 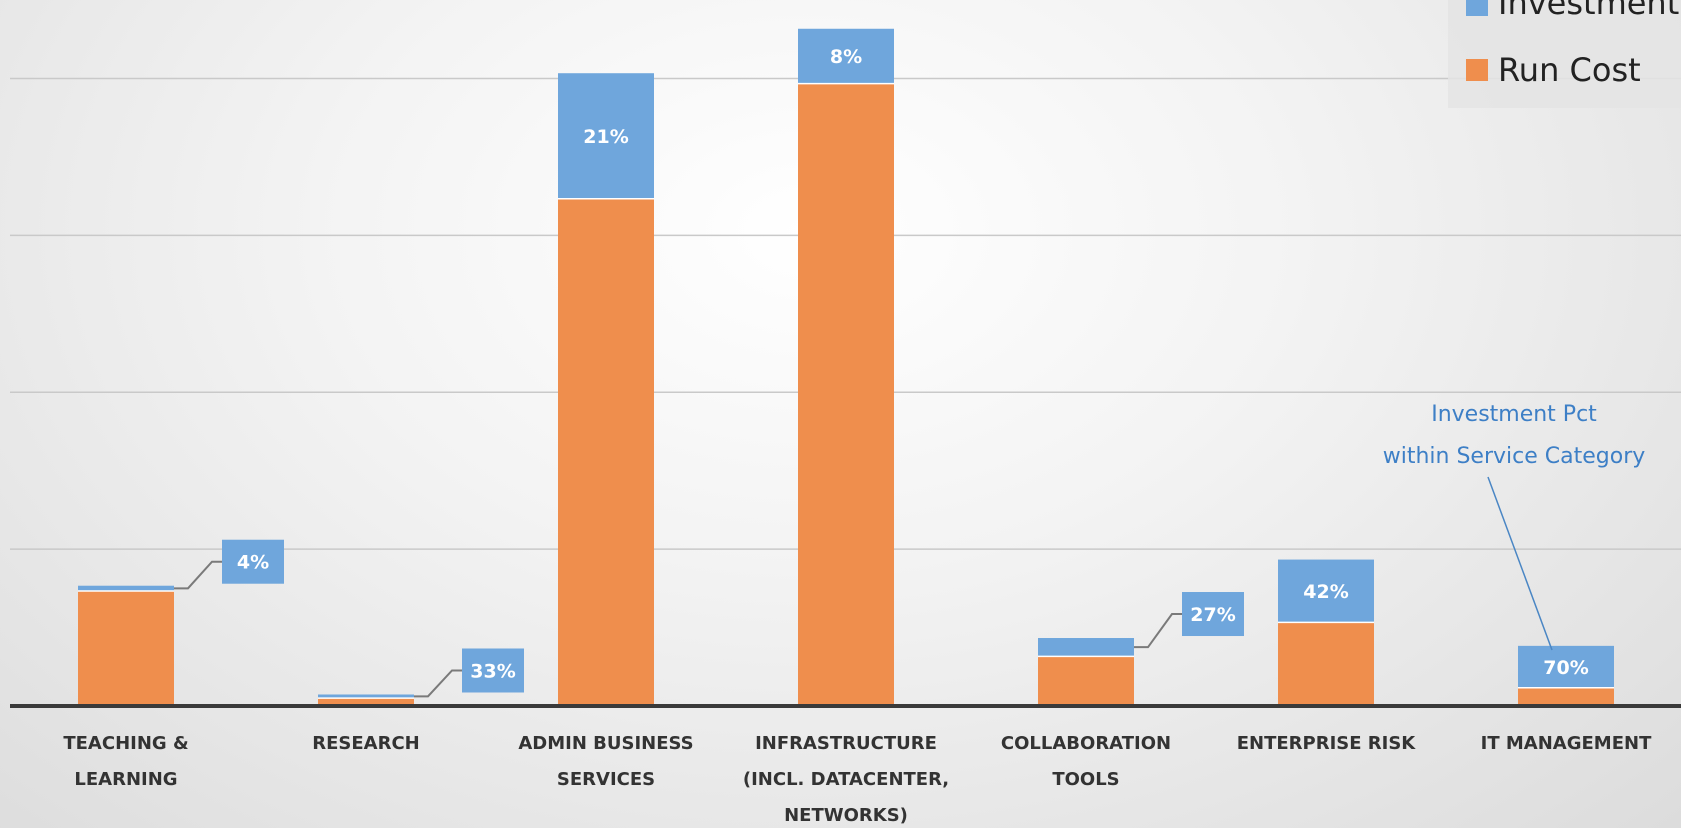 I want to click on legend-swatch-investment, so click(x=1477, y=8).